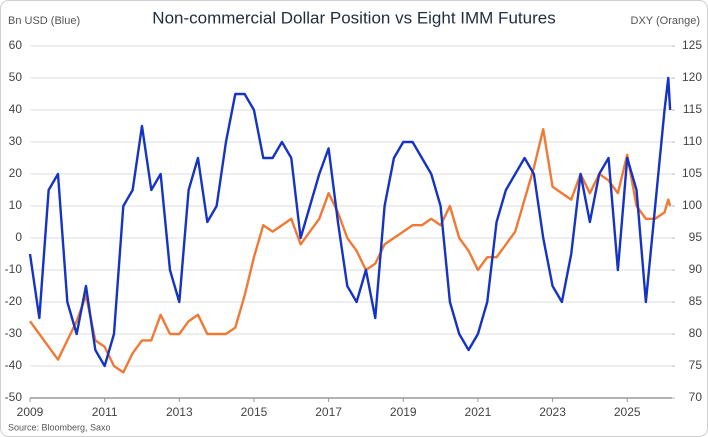  What do you see at coordinates (666, 21) in the screenshot?
I see `y2-axis-title: DXY (Orange)` at bounding box center [666, 21].